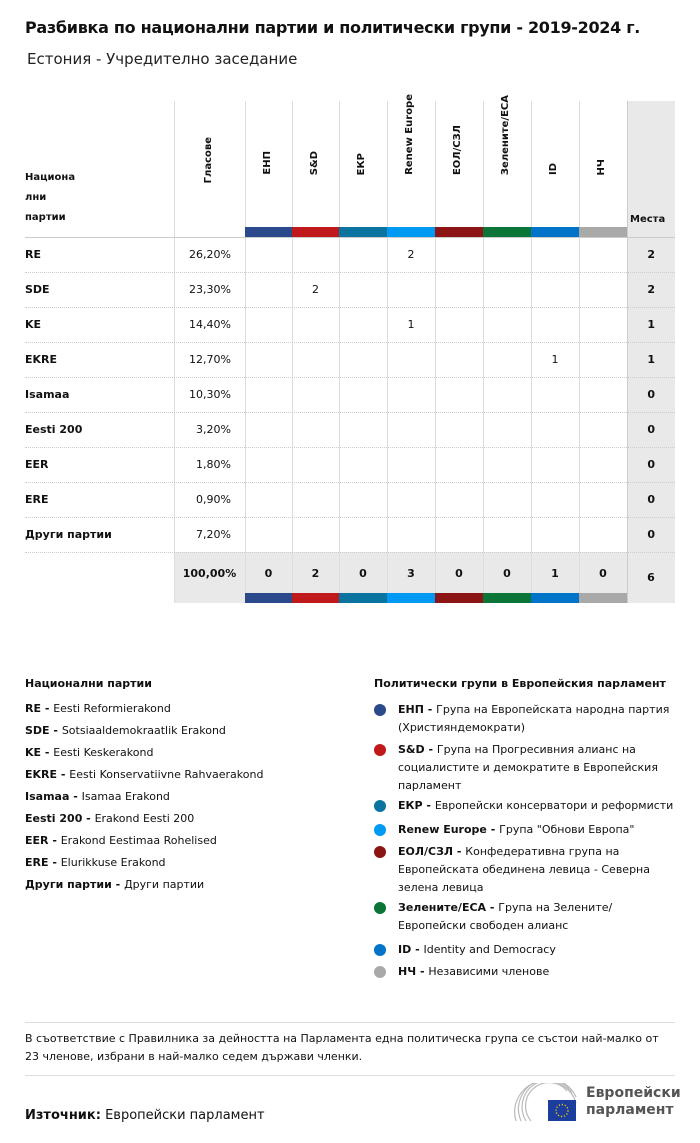 The height and width of the screenshot is (1143, 700). Describe the element at coordinates (601, 166) in the screenshot. I see `group-header: НЧ` at that location.